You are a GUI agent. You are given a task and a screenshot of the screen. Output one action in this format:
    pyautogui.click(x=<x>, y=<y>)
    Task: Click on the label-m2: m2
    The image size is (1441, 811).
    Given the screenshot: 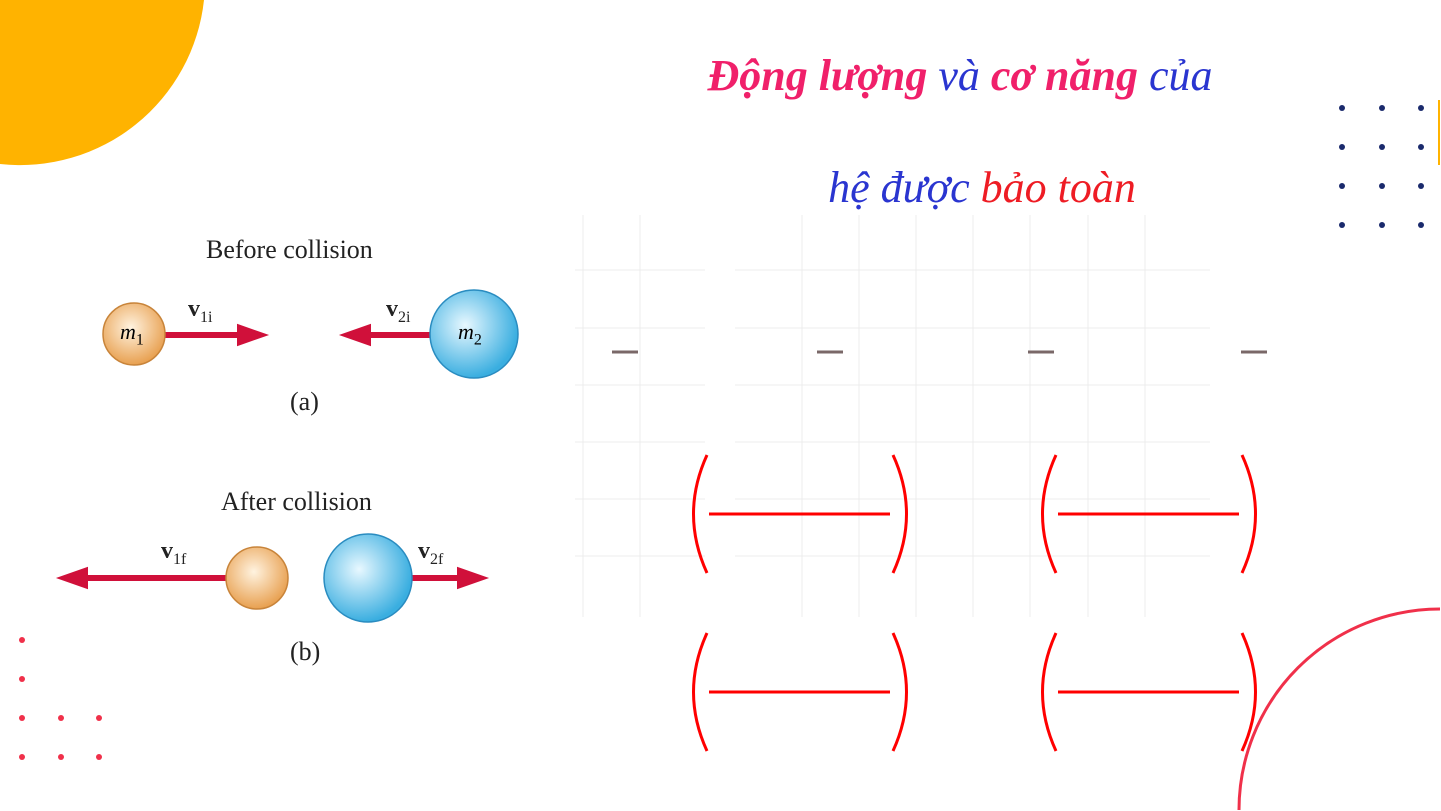 What is the action you would take?
    pyautogui.click(x=470, y=334)
    